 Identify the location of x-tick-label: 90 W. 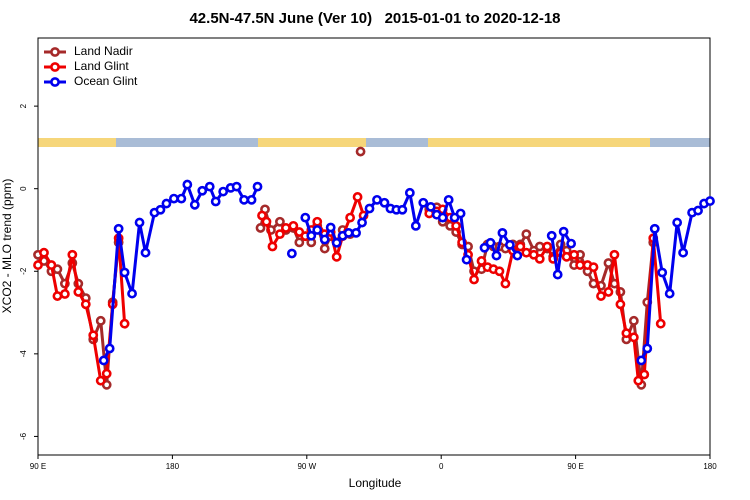
(306, 466).